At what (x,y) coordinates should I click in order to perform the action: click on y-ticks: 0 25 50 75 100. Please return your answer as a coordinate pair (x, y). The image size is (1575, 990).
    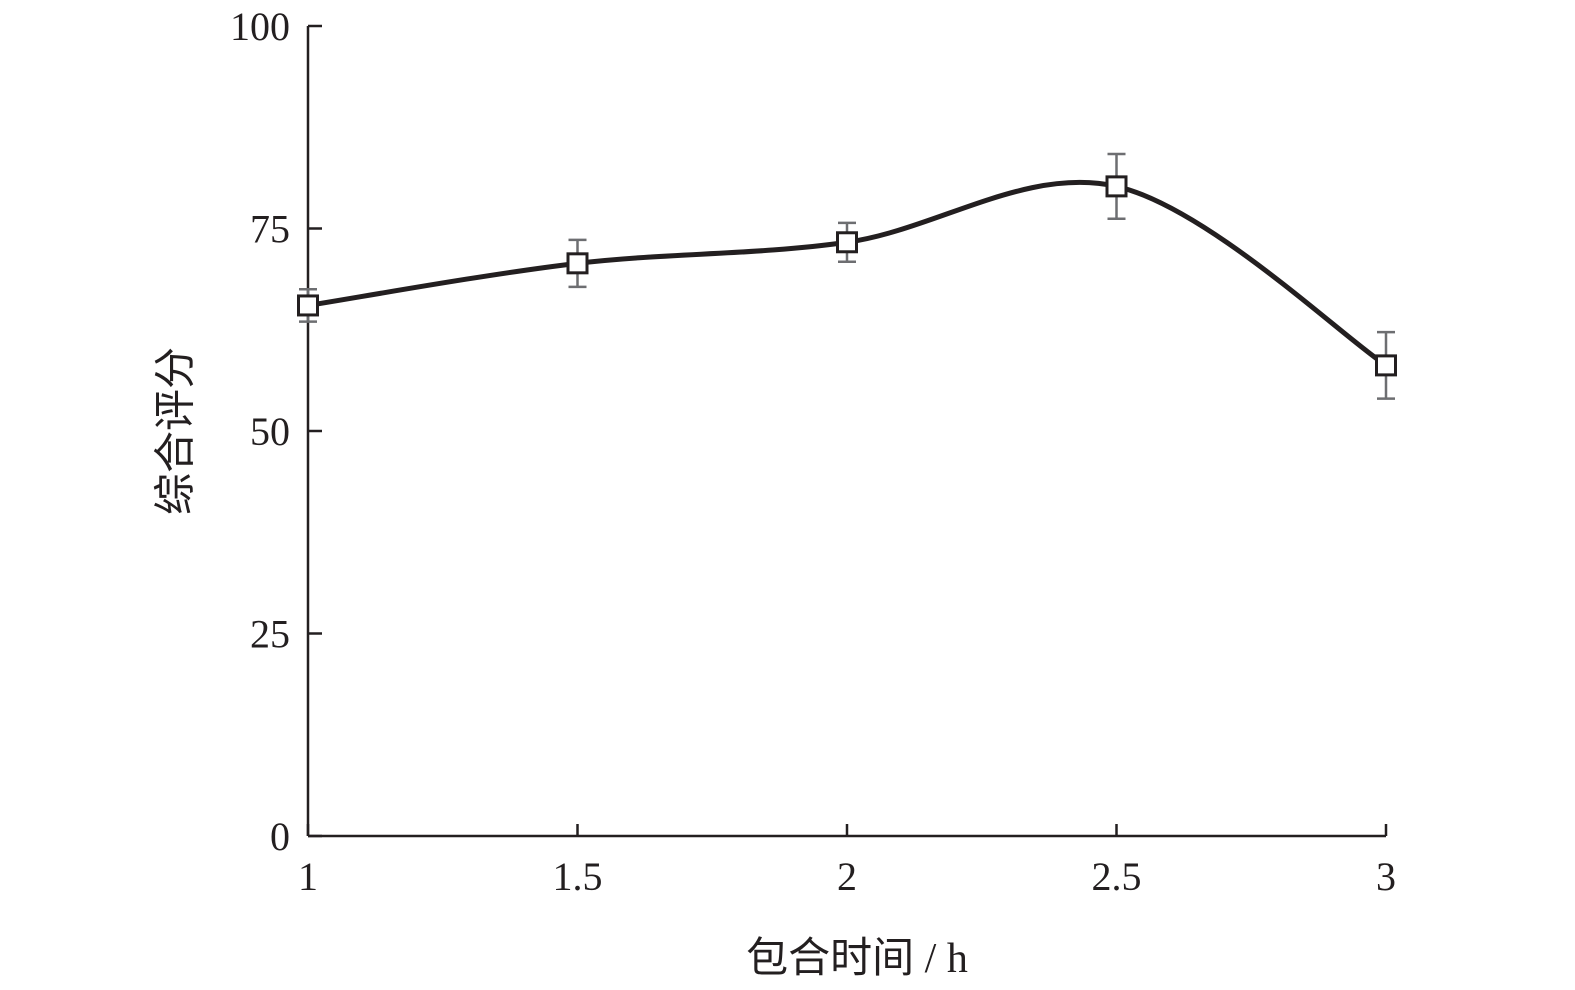
    Looking at the image, I should click on (276, 431).